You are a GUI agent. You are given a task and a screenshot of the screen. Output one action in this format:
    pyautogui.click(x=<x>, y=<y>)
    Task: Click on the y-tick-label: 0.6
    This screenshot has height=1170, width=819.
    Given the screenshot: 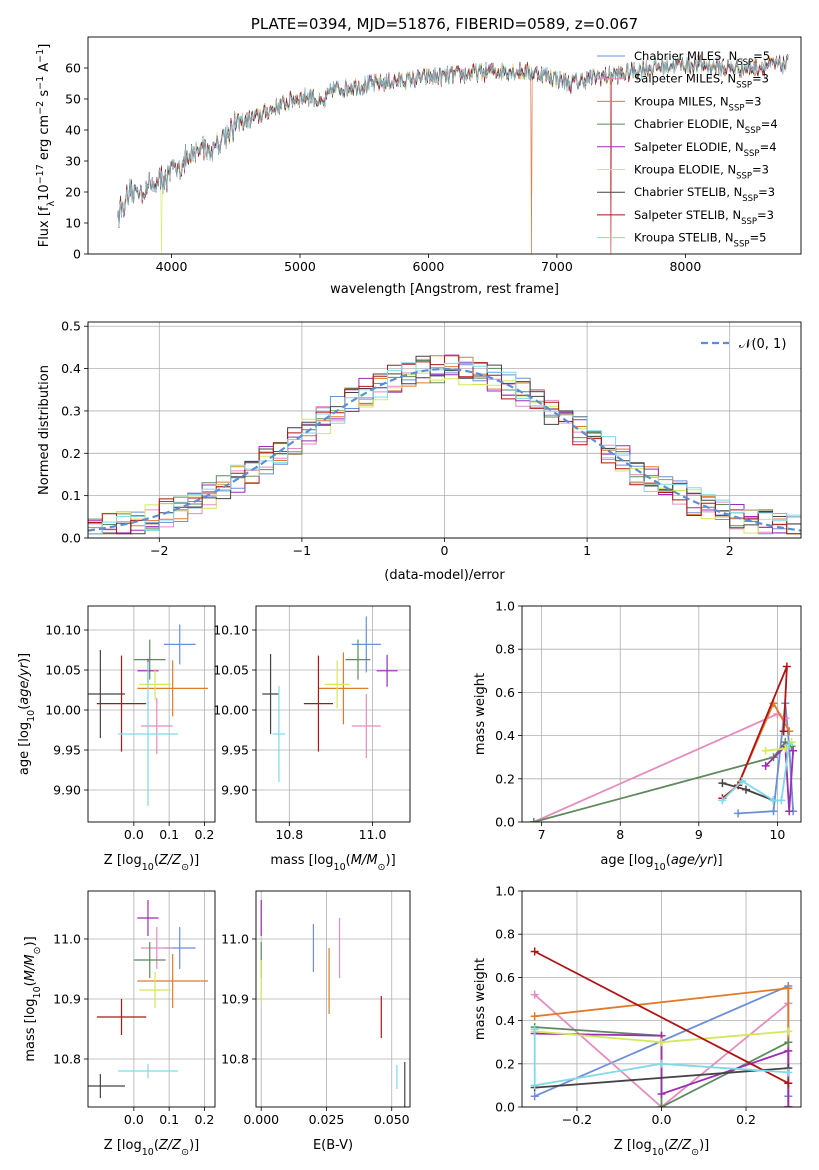 What is the action you would take?
    pyautogui.click(x=505, y=977)
    